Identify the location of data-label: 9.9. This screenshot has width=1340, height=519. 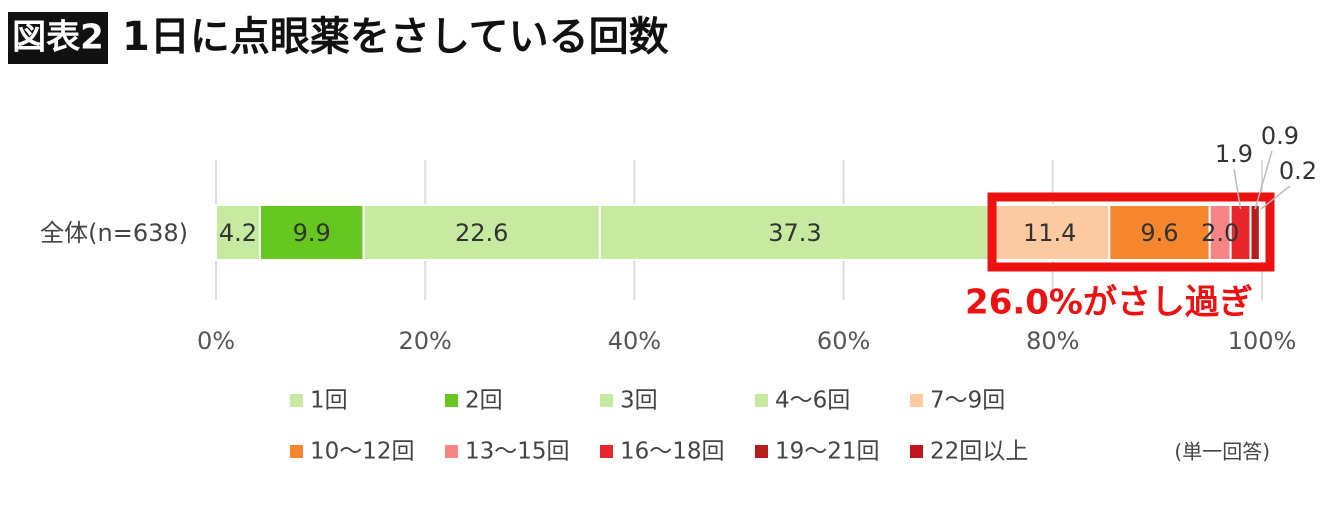
(312, 233).